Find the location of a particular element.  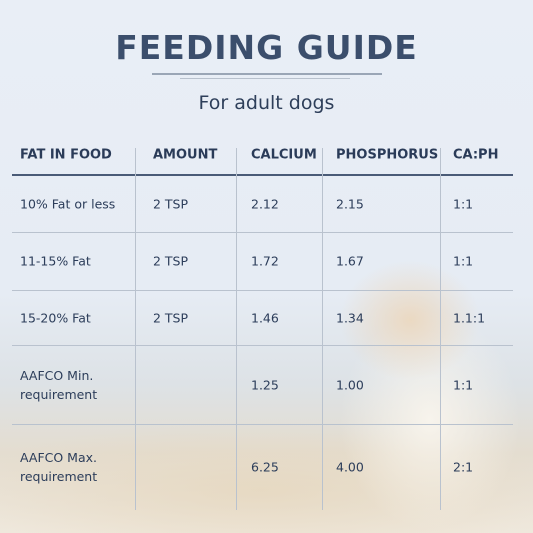

table-cell: 1.25 is located at coordinates (265, 384).